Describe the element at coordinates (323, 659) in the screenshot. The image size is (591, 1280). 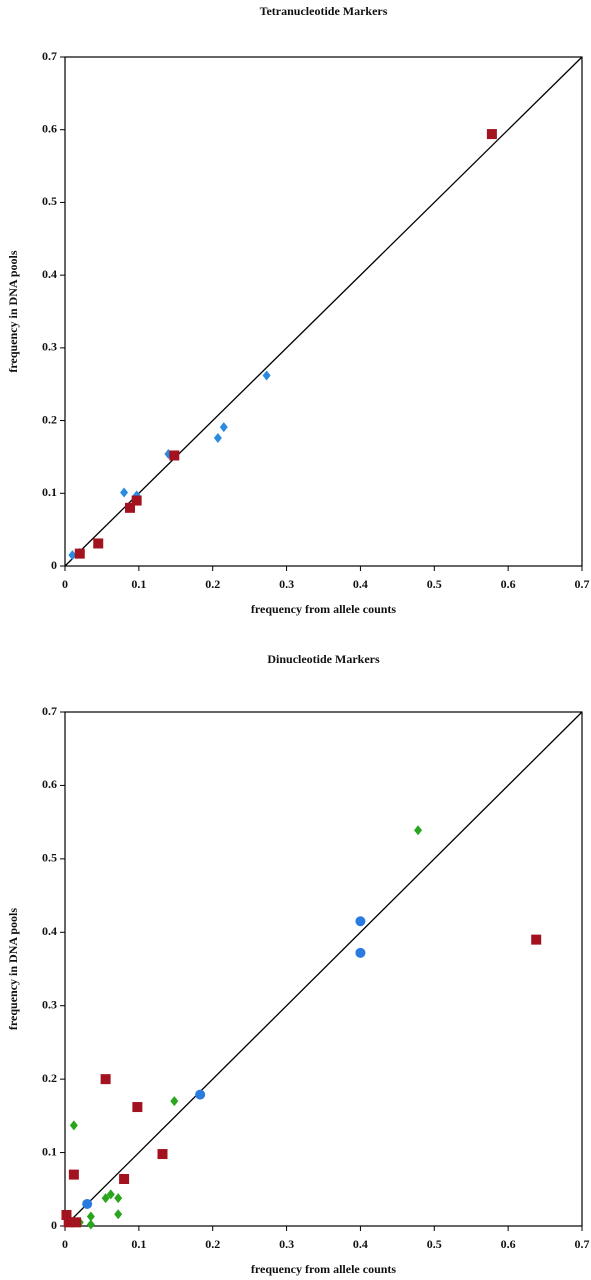
I see `chart-title: Dinucleotide Markers` at that location.